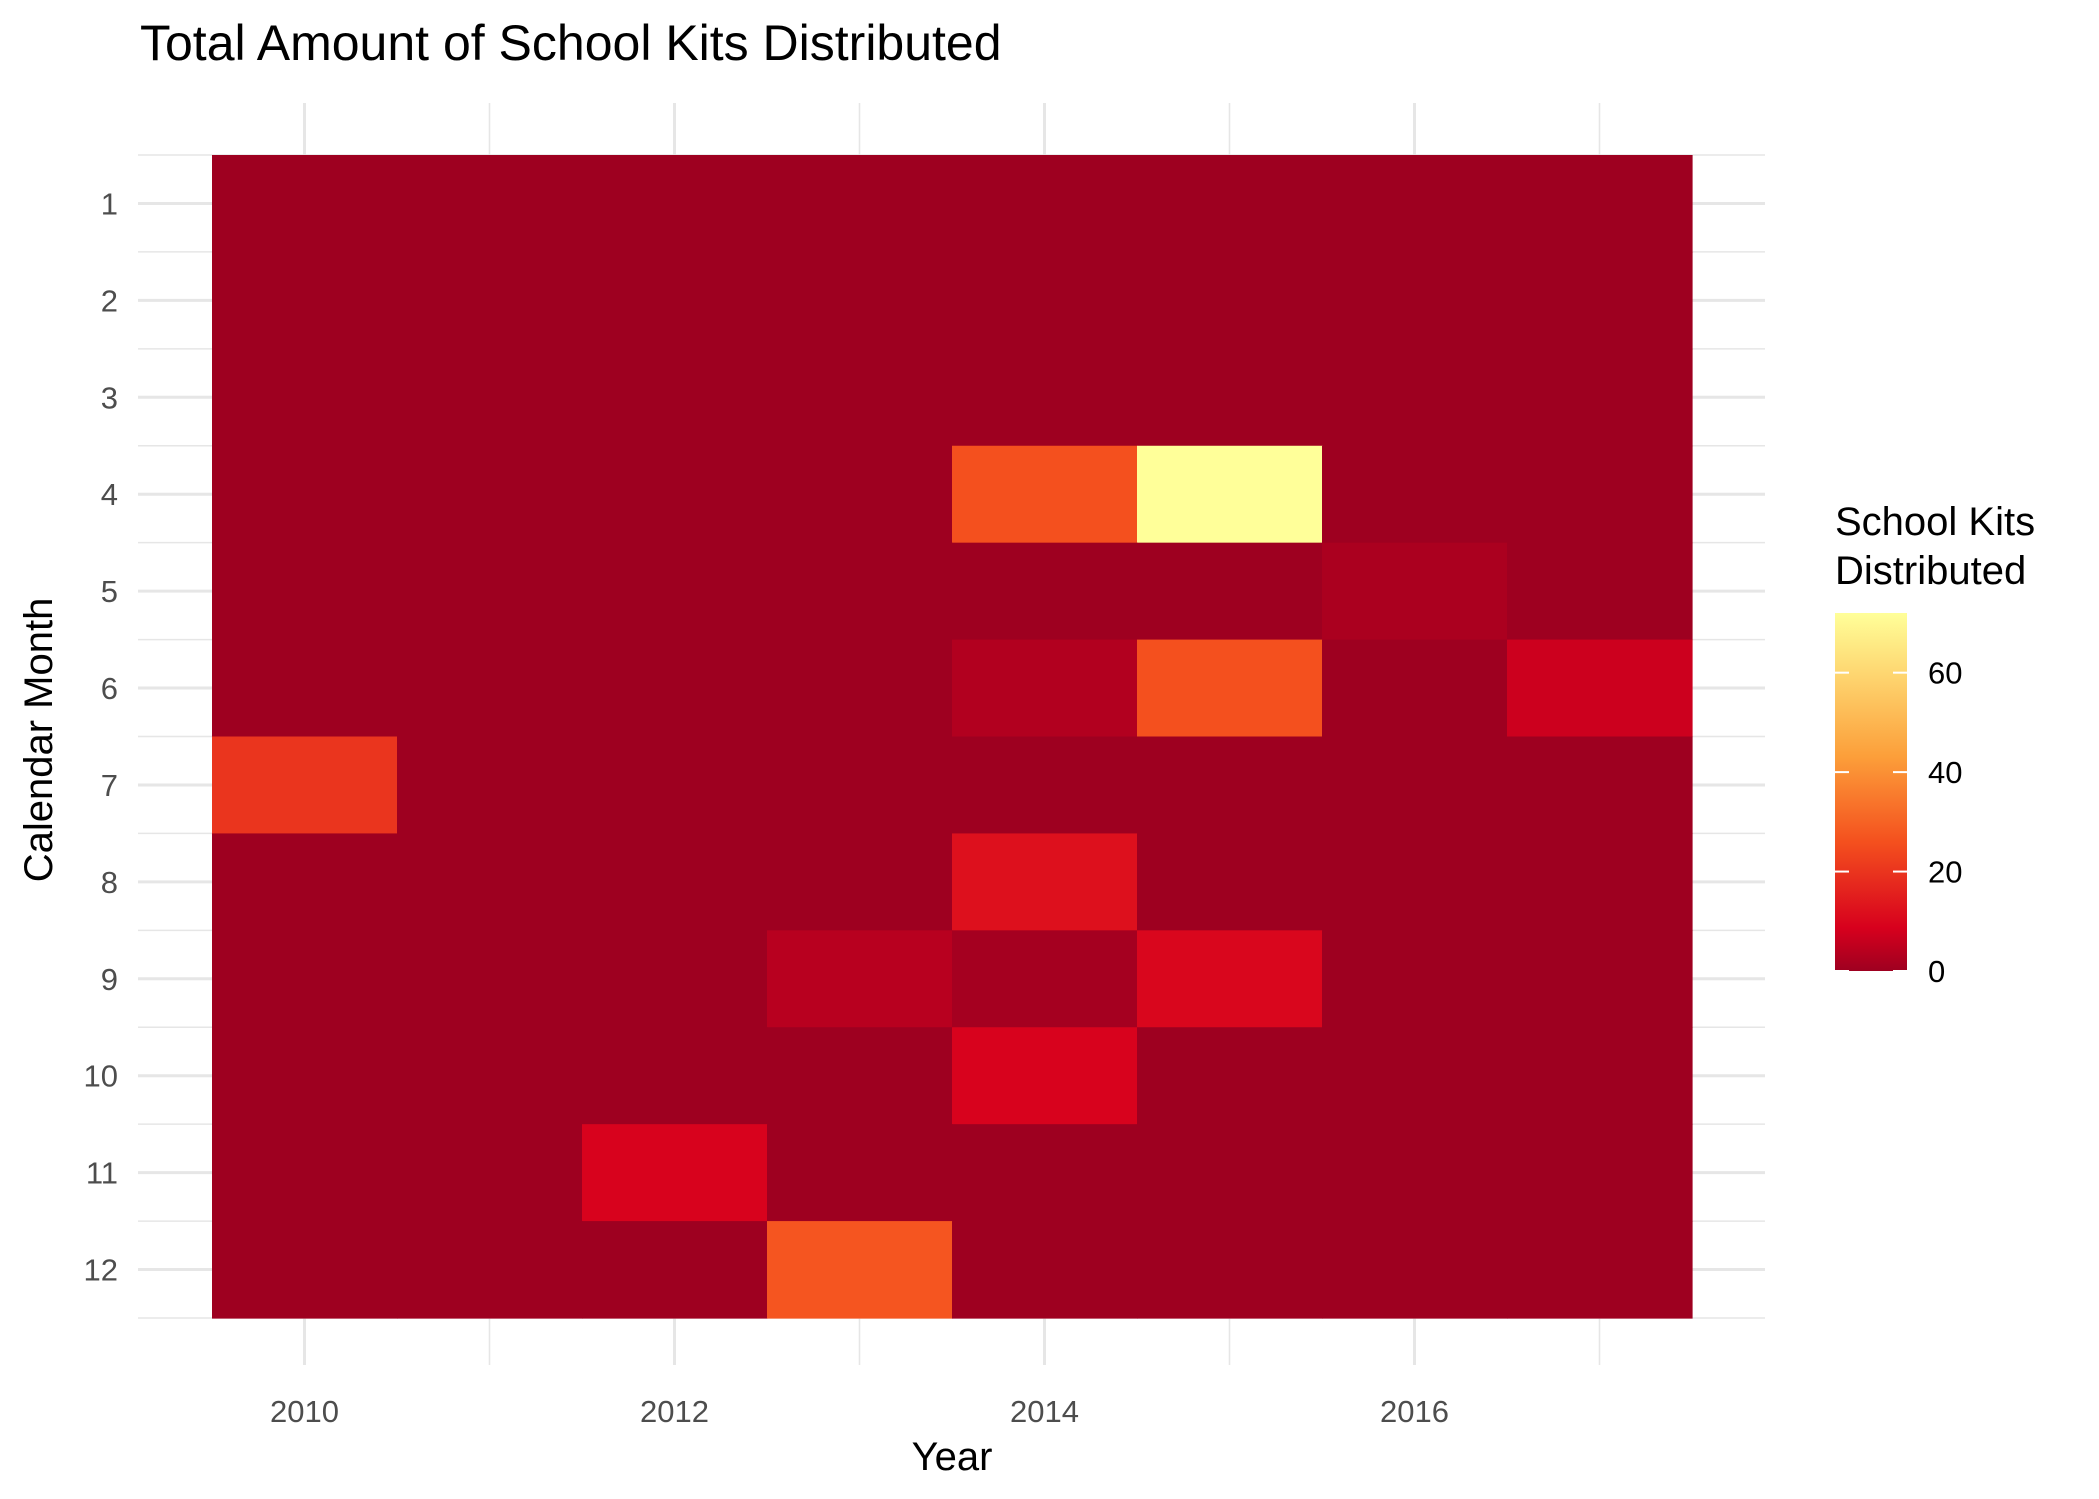 This screenshot has width=2099, height=1499. What do you see at coordinates (304, 1411) in the screenshot?
I see `x-tick-label: 2010` at bounding box center [304, 1411].